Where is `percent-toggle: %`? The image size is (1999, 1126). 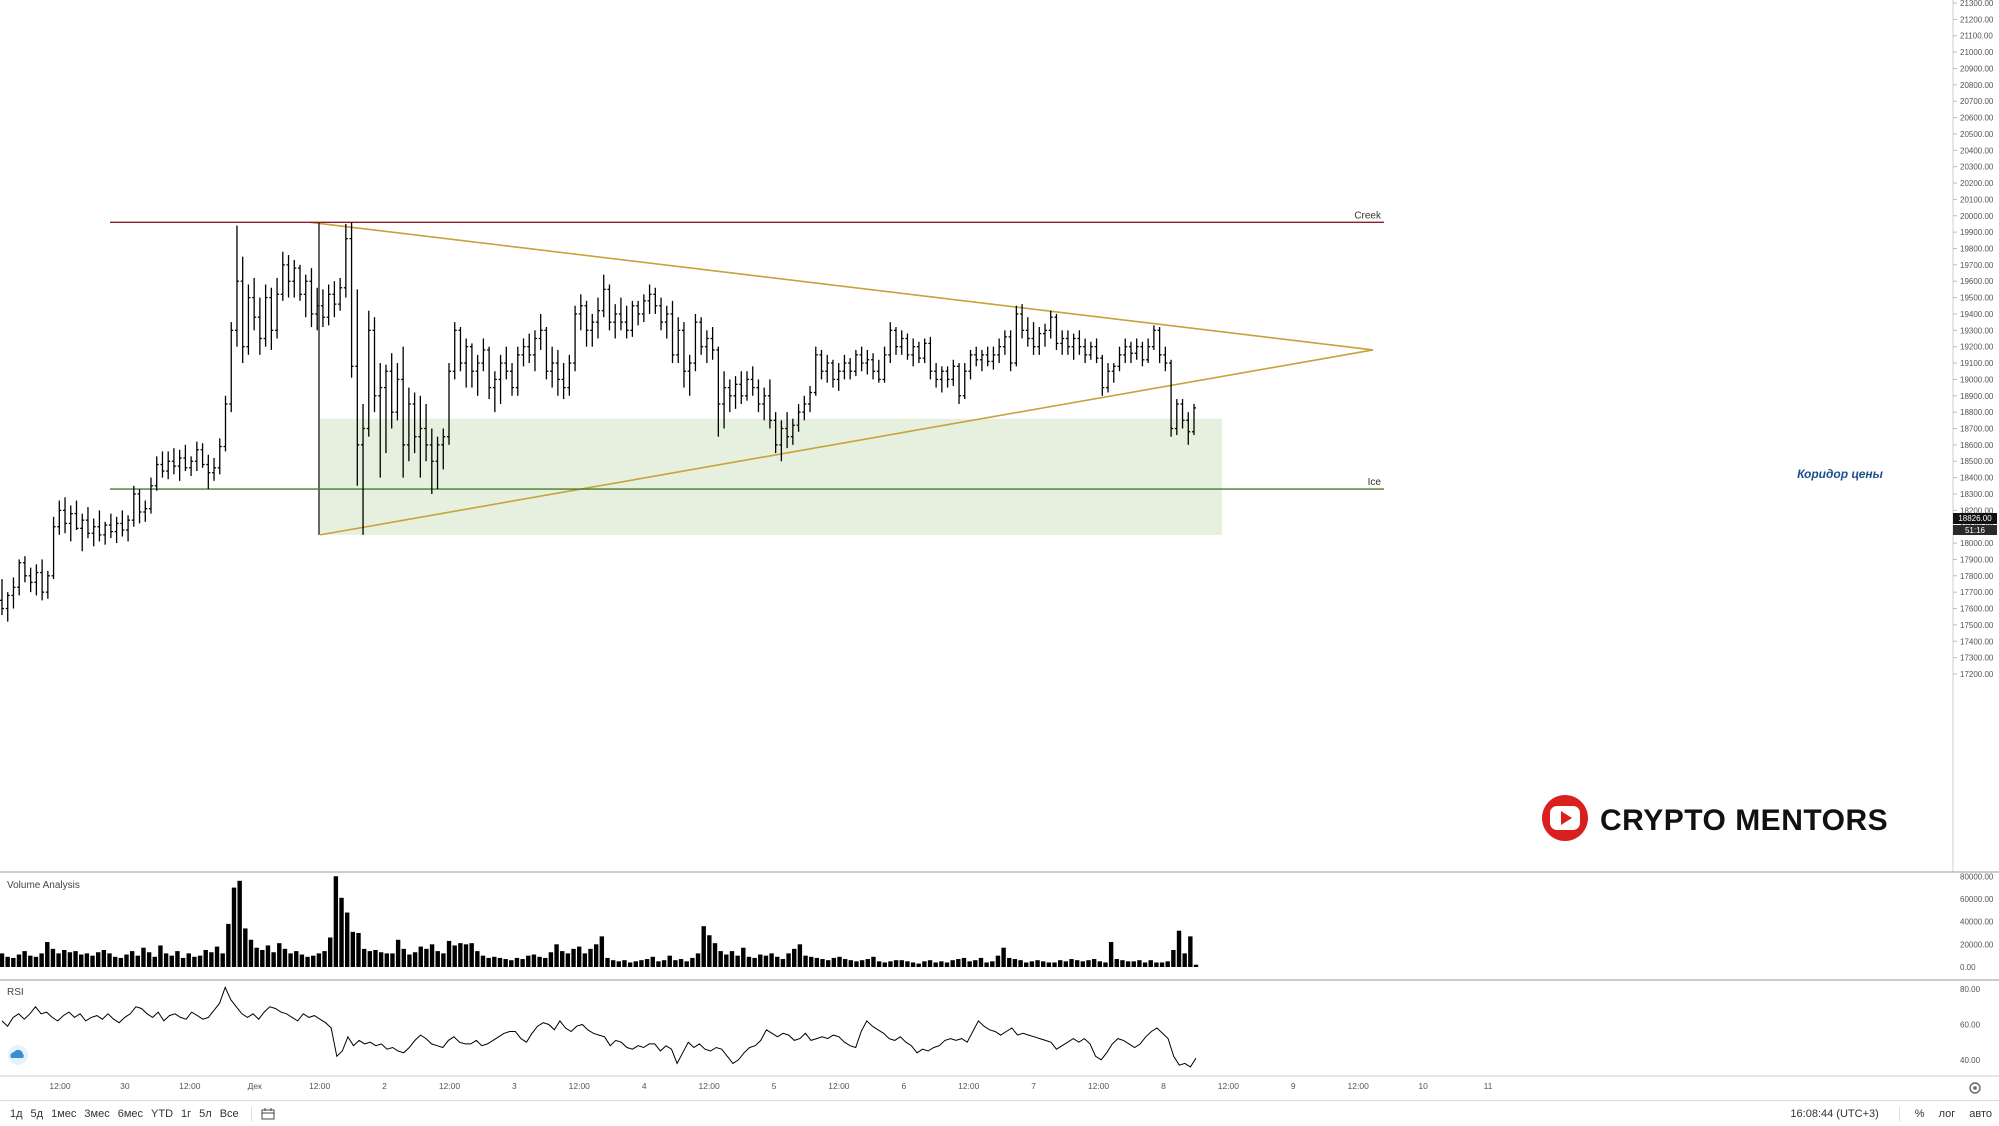
percent-toggle: % is located at coordinates (1919, 1113).